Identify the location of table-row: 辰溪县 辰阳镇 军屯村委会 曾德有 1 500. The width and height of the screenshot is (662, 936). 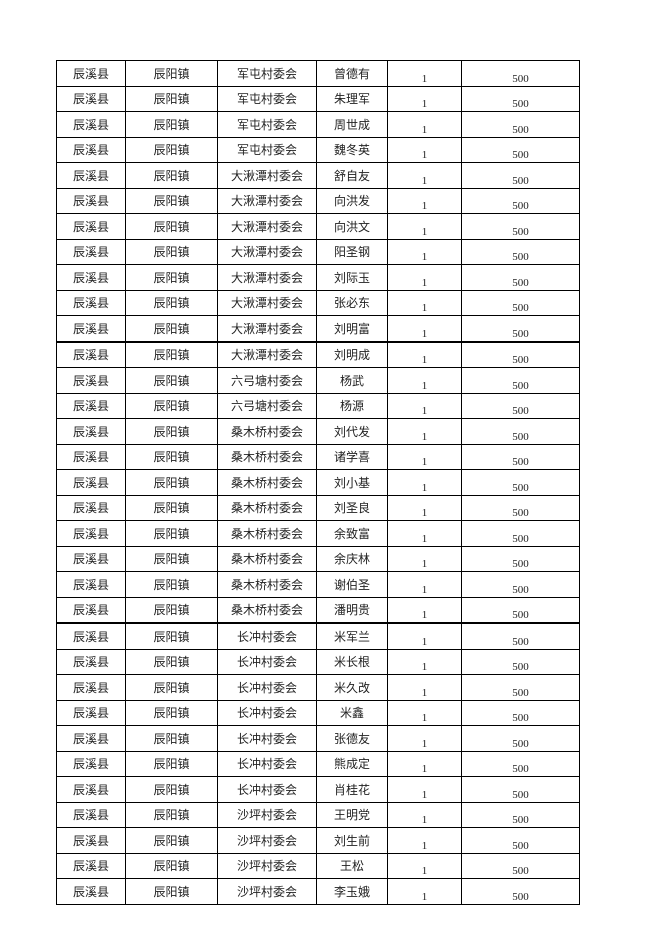
(318, 73).